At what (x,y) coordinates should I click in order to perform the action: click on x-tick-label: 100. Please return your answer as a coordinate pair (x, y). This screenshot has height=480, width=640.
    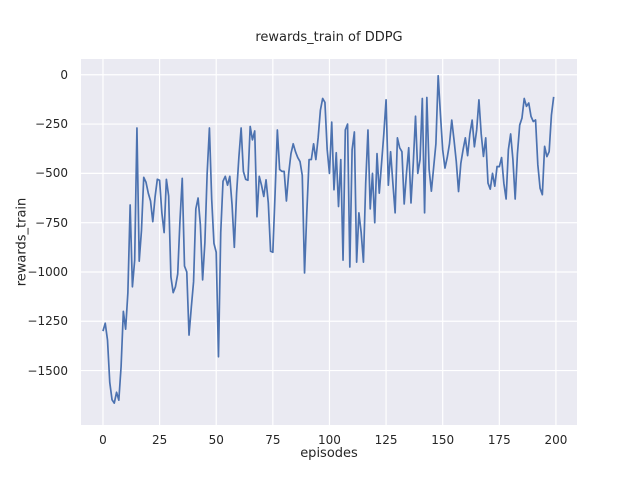
    Looking at the image, I should click on (329, 440).